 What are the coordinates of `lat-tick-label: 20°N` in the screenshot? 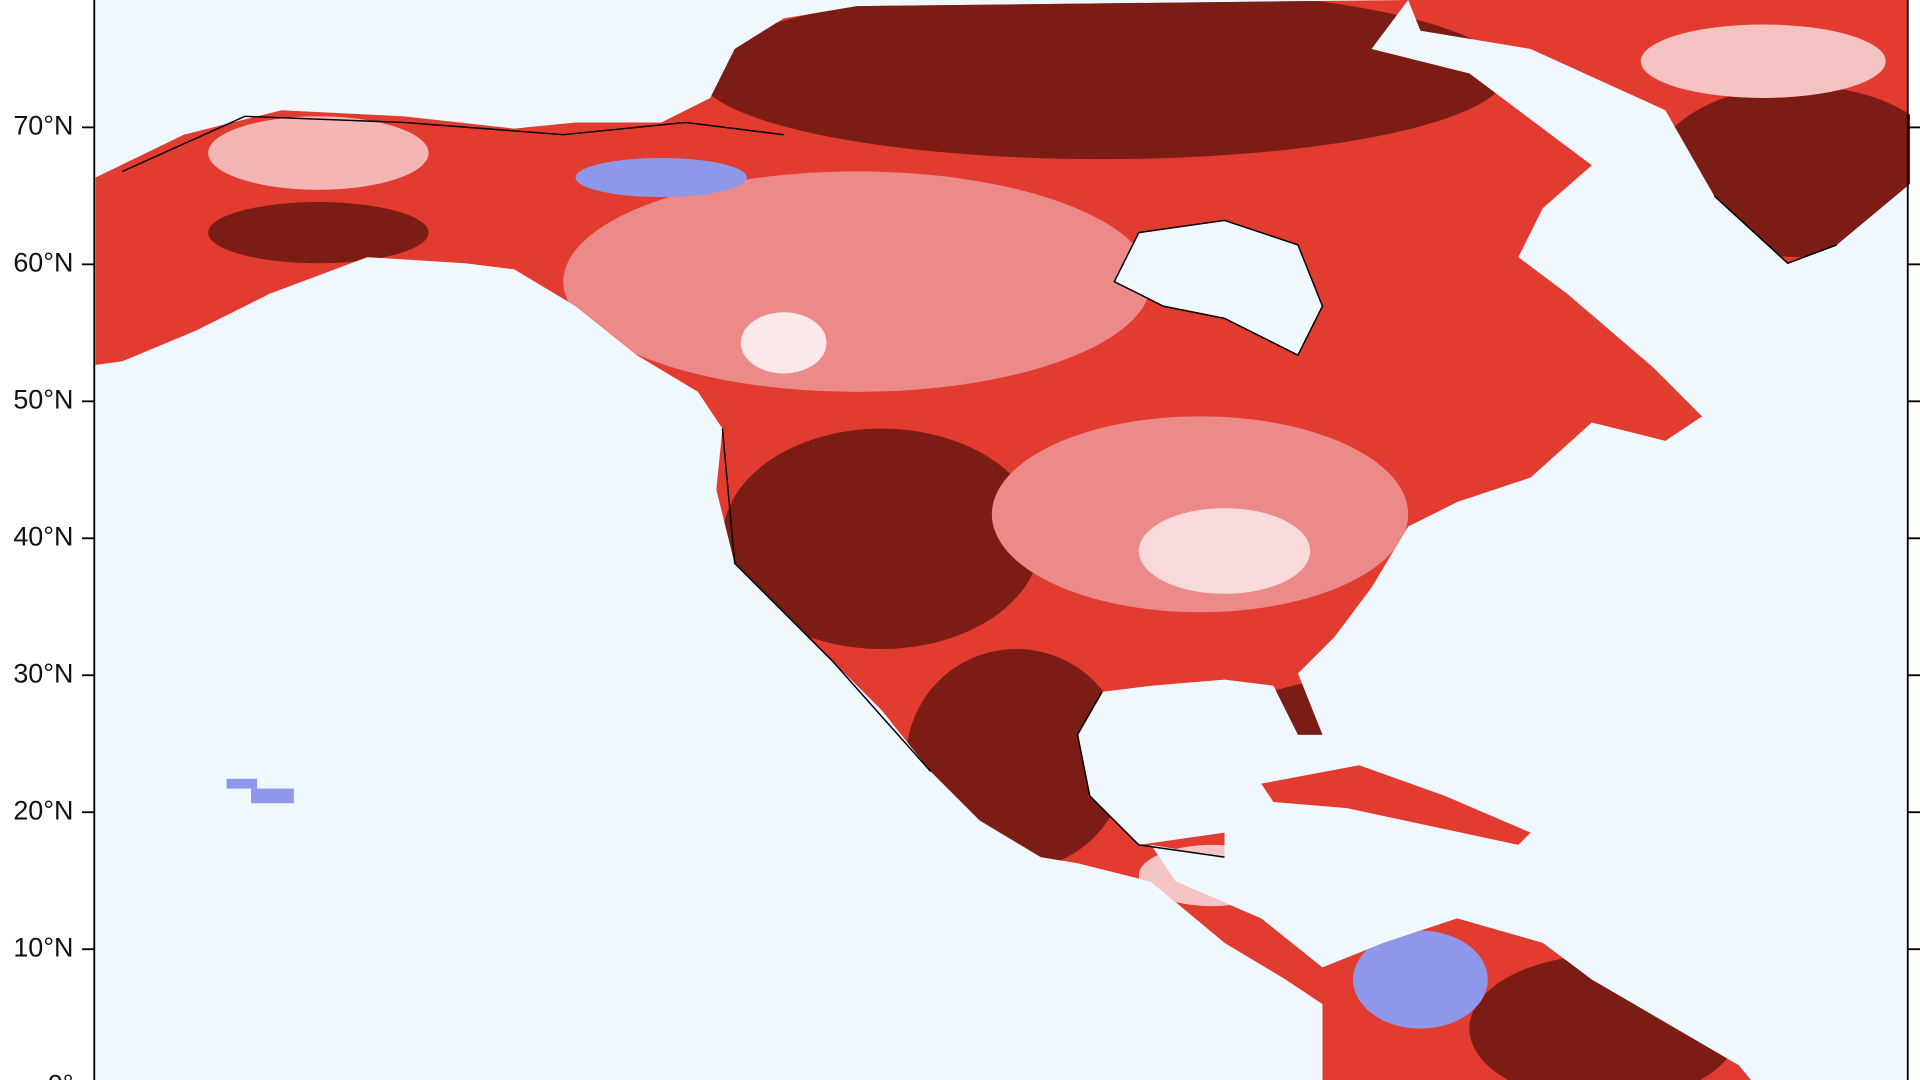 It's located at (43, 810).